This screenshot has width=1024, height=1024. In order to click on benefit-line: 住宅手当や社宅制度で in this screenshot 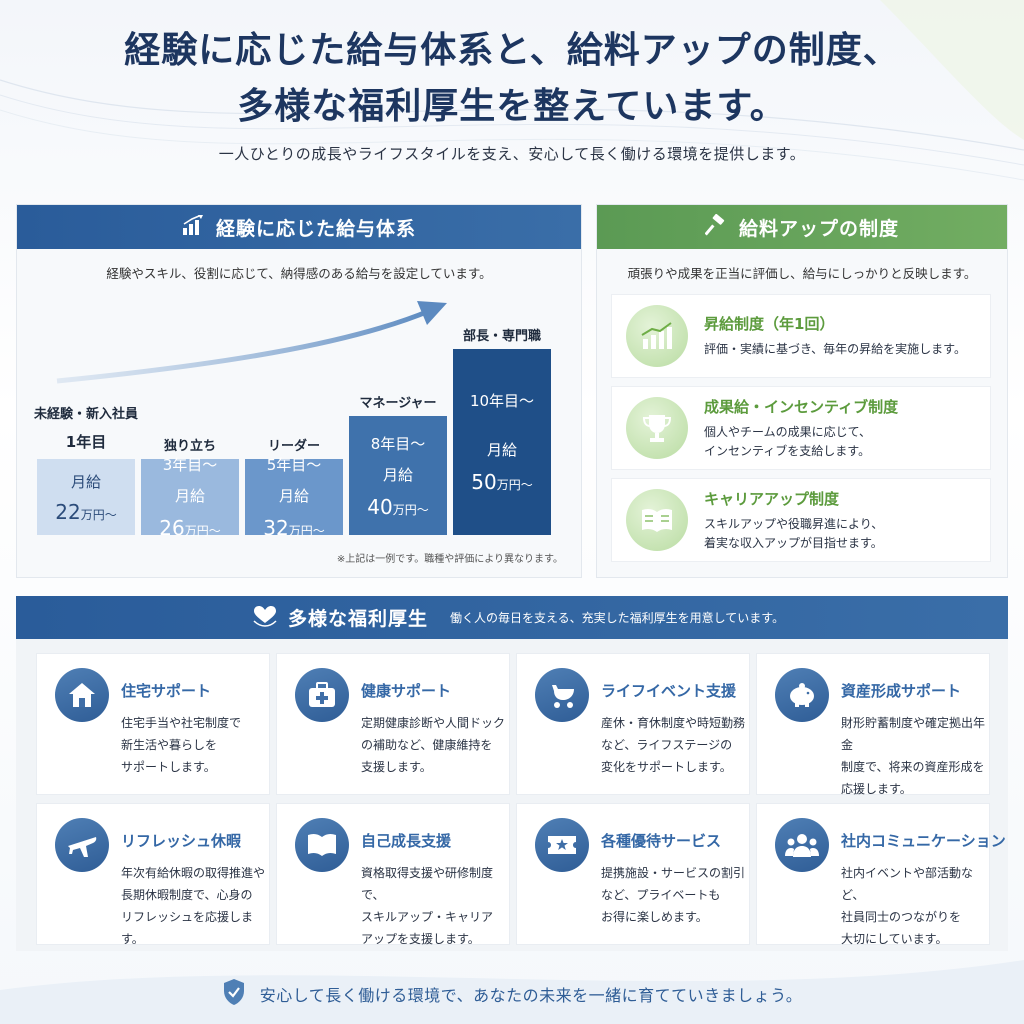, I will do `click(181, 723)`.